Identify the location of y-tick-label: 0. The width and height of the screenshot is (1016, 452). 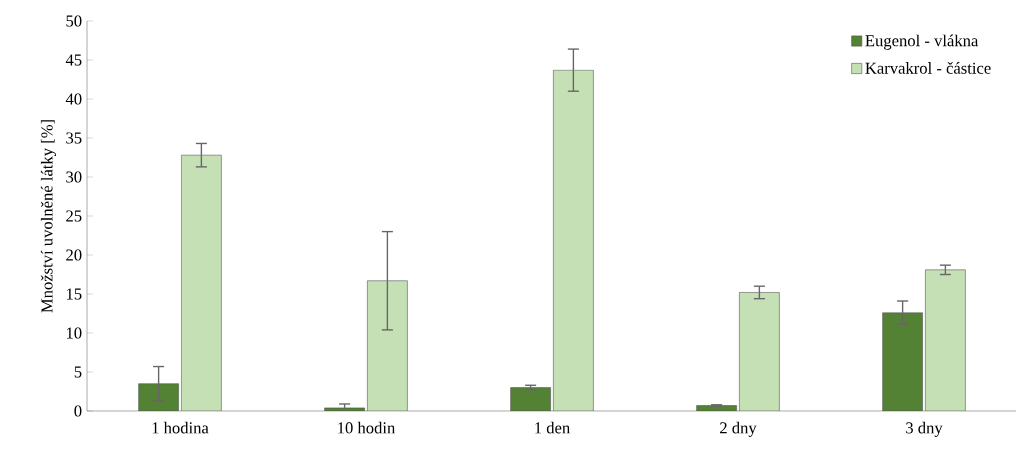
(78, 411).